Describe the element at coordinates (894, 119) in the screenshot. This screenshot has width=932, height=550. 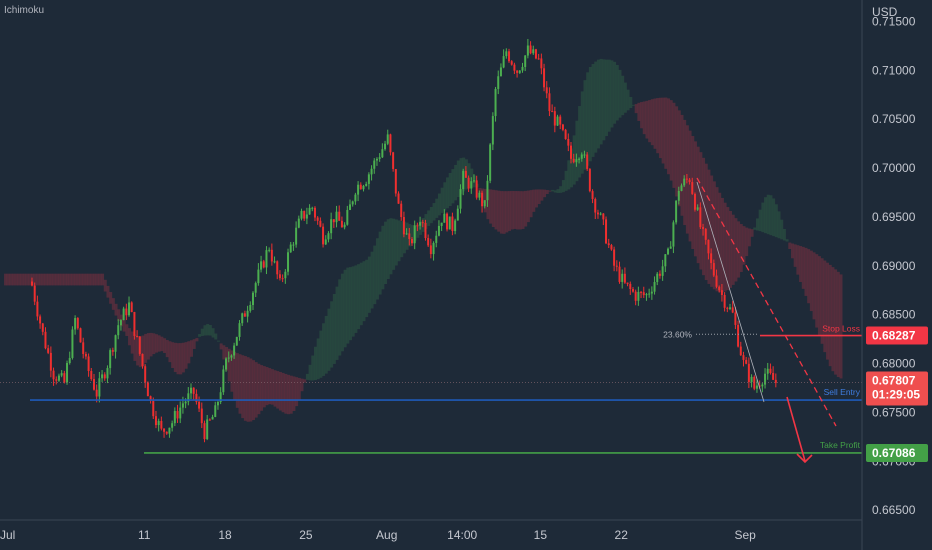
I see `y-tick-label: 0.70500` at that location.